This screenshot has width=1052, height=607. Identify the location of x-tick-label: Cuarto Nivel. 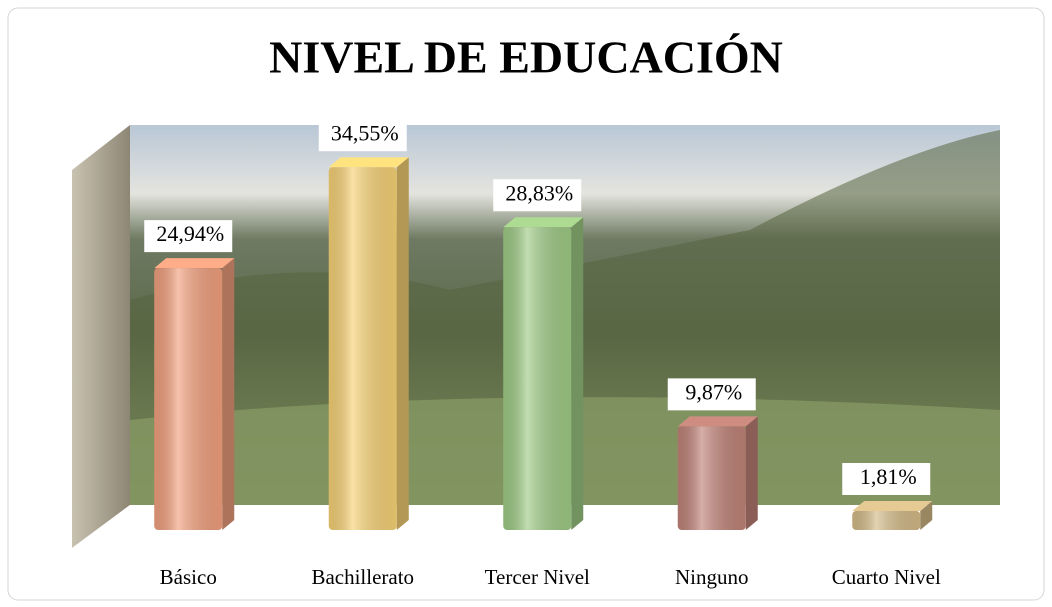
(886, 577).